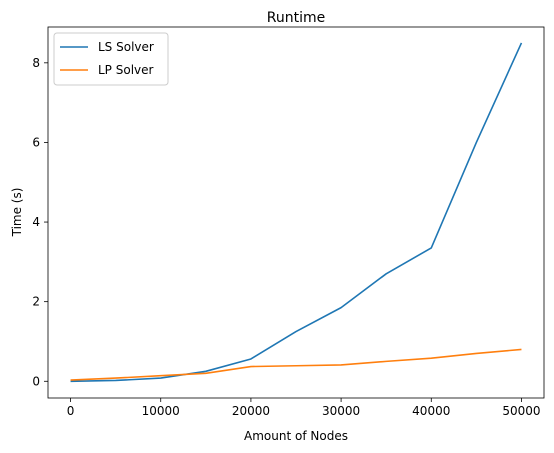  What do you see at coordinates (251, 411) in the screenshot?
I see `x-tick-label: 20000` at bounding box center [251, 411].